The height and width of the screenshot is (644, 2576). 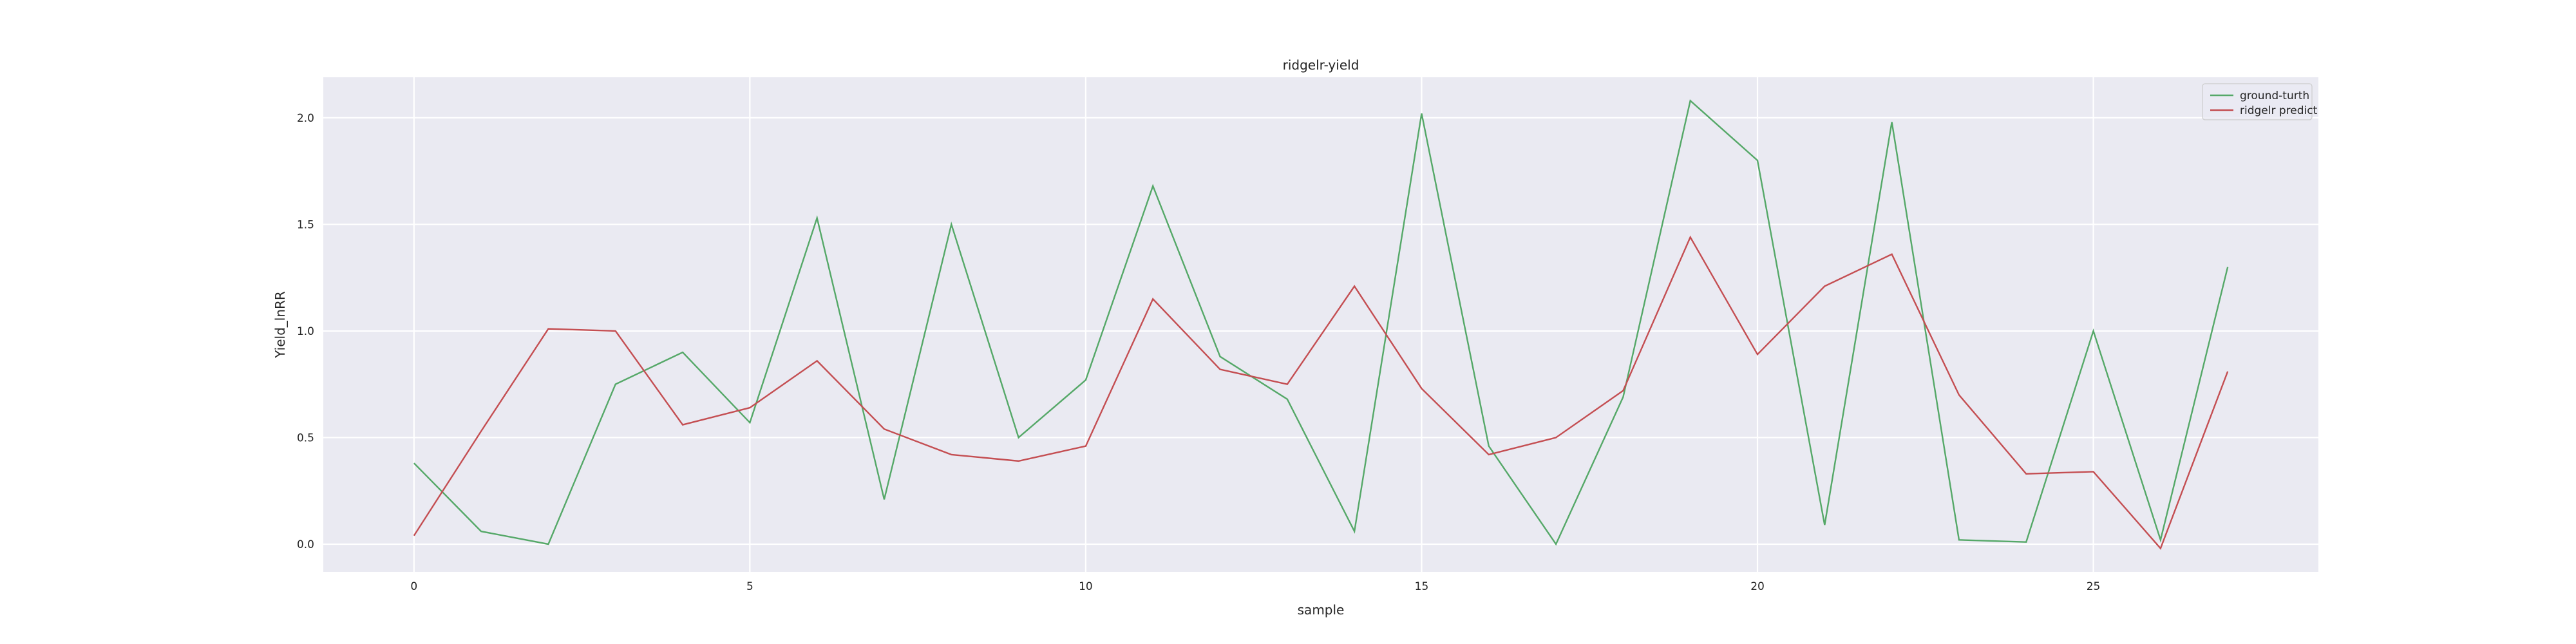 What do you see at coordinates (2094, 587) in the screenshot?
I see `x-tick-label: 25` at bounding box center [2094, 587].